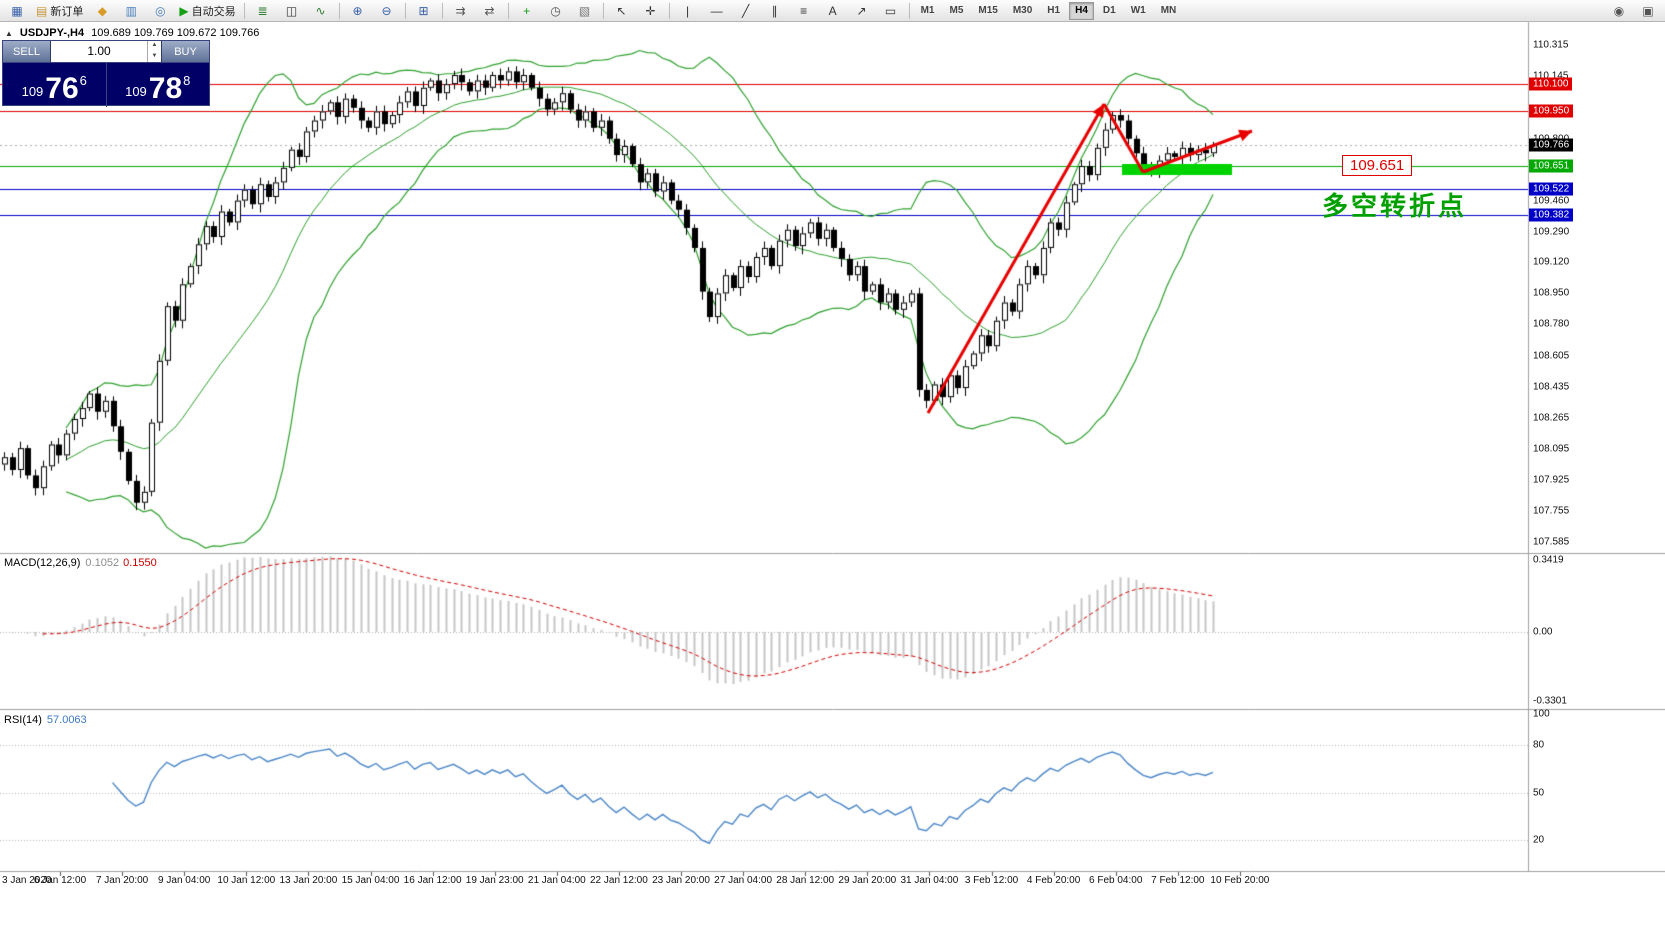 This screenshot has width=1665, height=948. I want to click on price-annotation-flag: 109.651, so click(1377, 165).